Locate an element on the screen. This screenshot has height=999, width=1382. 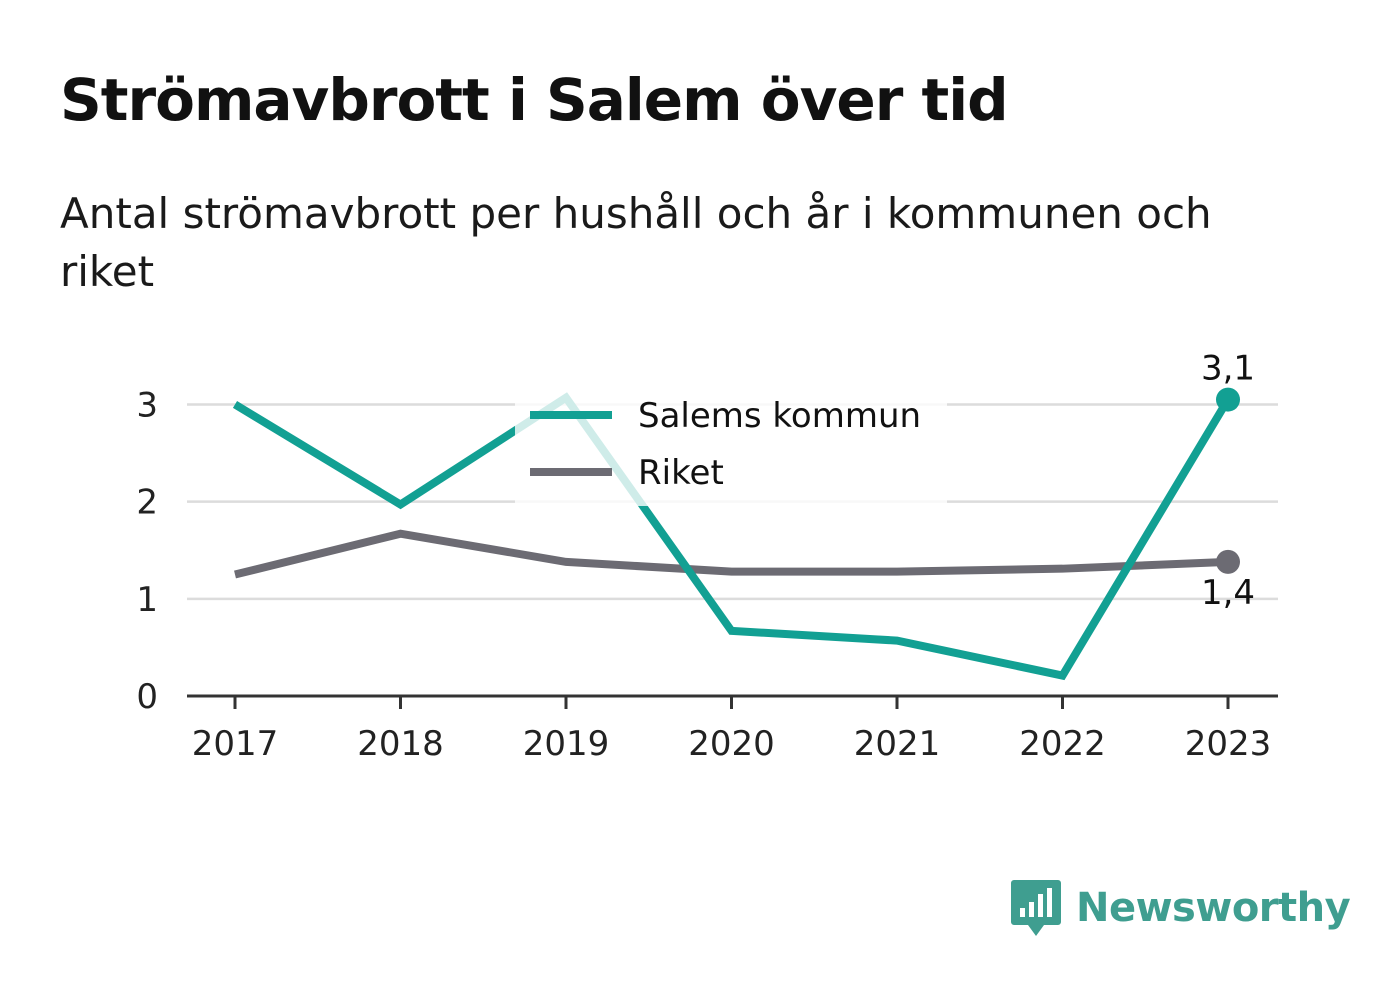
y-tick-label-0: 0 is located at coordinates (147, 697).